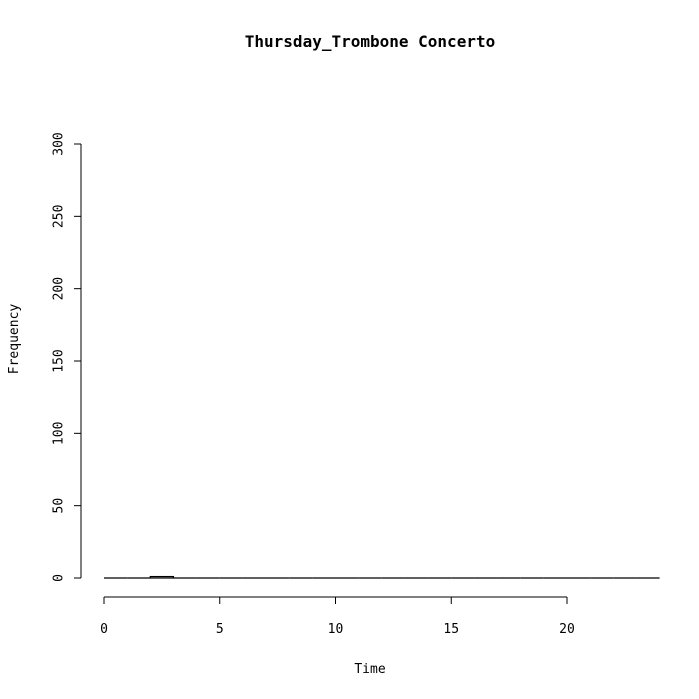  Describe the element at coordinates (337, 616) in the screenshot. I see `x-axis: 0 5 10 15 20` at that location.